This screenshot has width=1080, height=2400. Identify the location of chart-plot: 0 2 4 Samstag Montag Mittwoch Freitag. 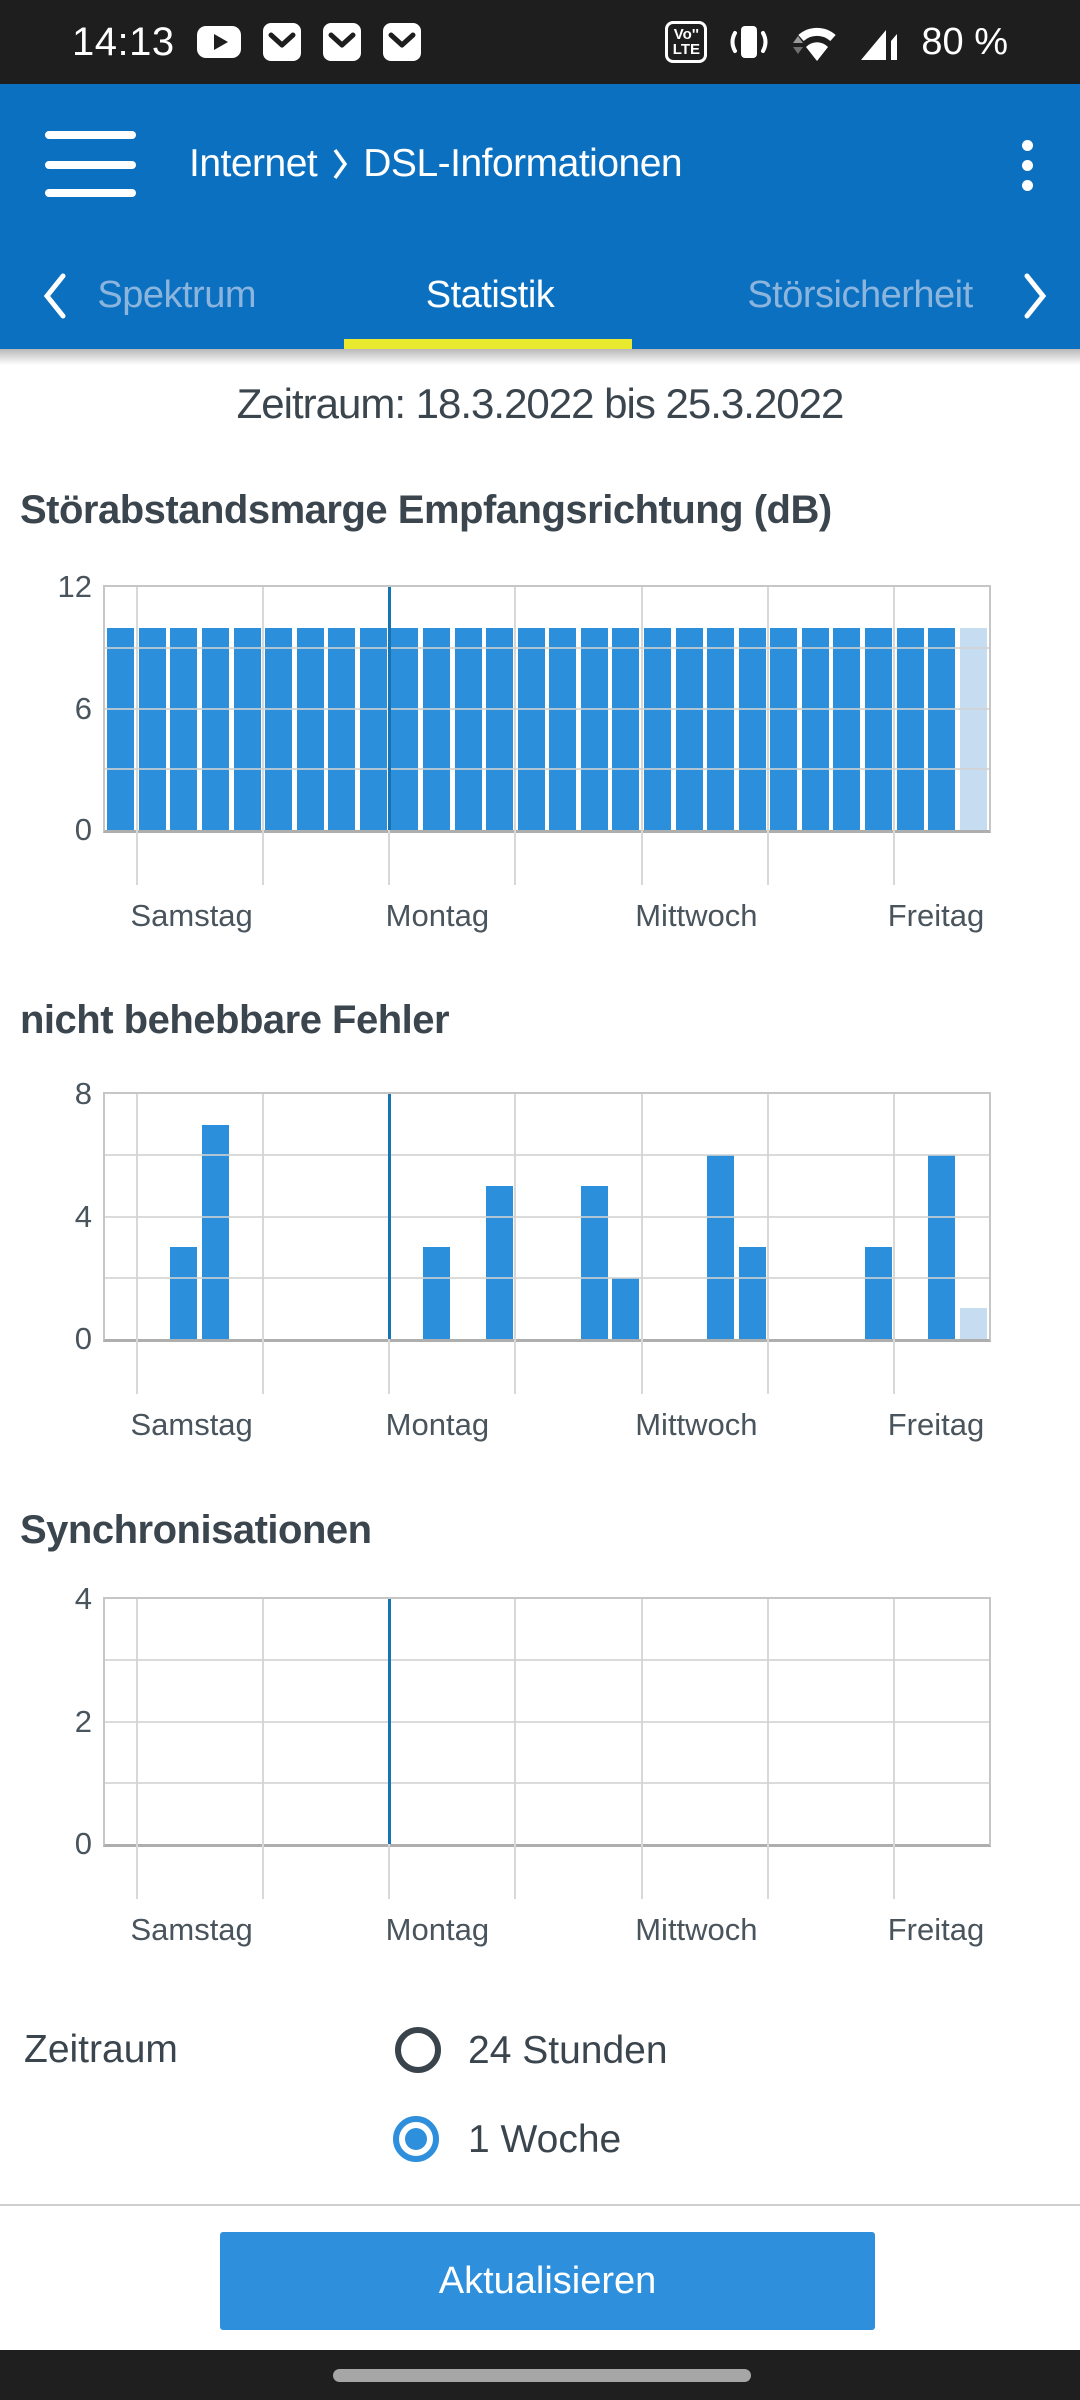
(533, 1764).